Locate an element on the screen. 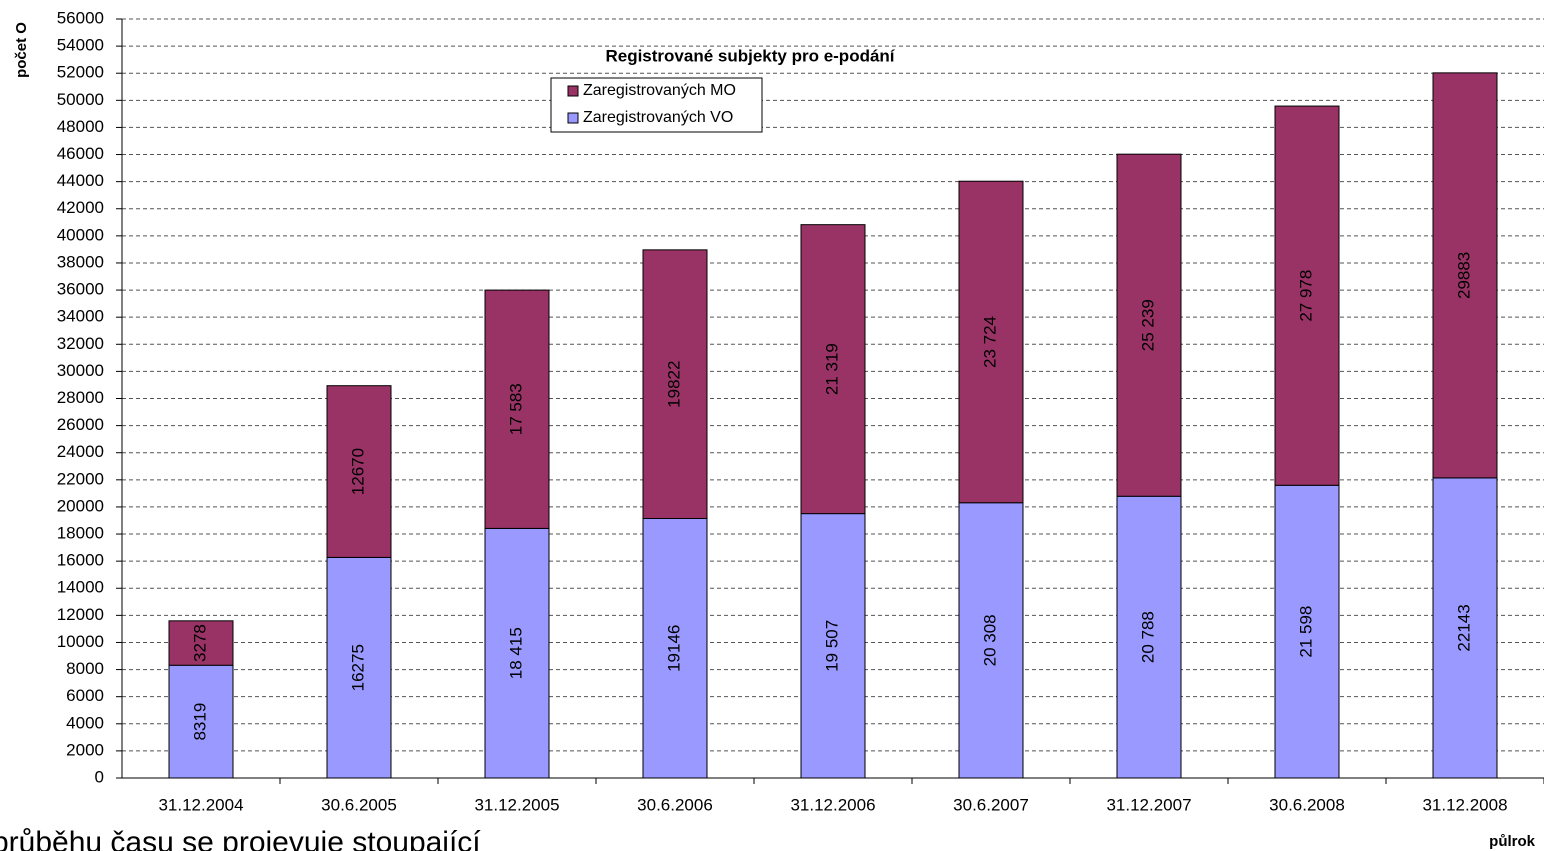 The width and height of the screenshot is (1544, 851). y-tick-label: 14000 is located at coordinates (80, 587).